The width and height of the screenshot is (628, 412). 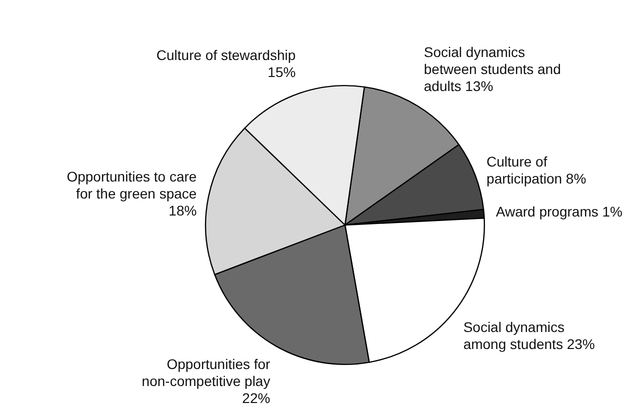 What do you see at coordinates (492, 69) in the screenshot?
I see `slice-label: Social dynamics between students and adults 13%` at bounding box center [492, 69].